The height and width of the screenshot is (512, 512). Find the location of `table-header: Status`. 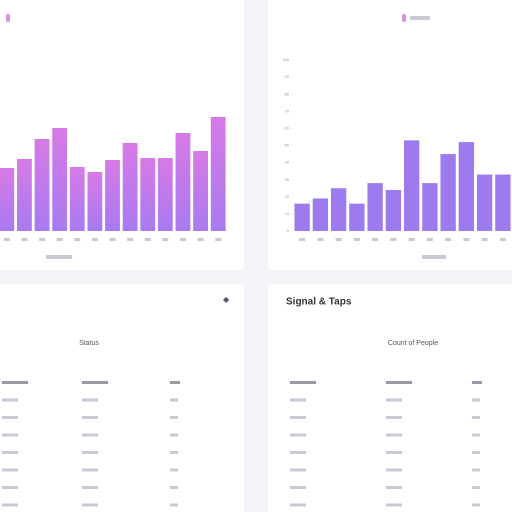

table-header: Status is located at coordinates (89, 343).